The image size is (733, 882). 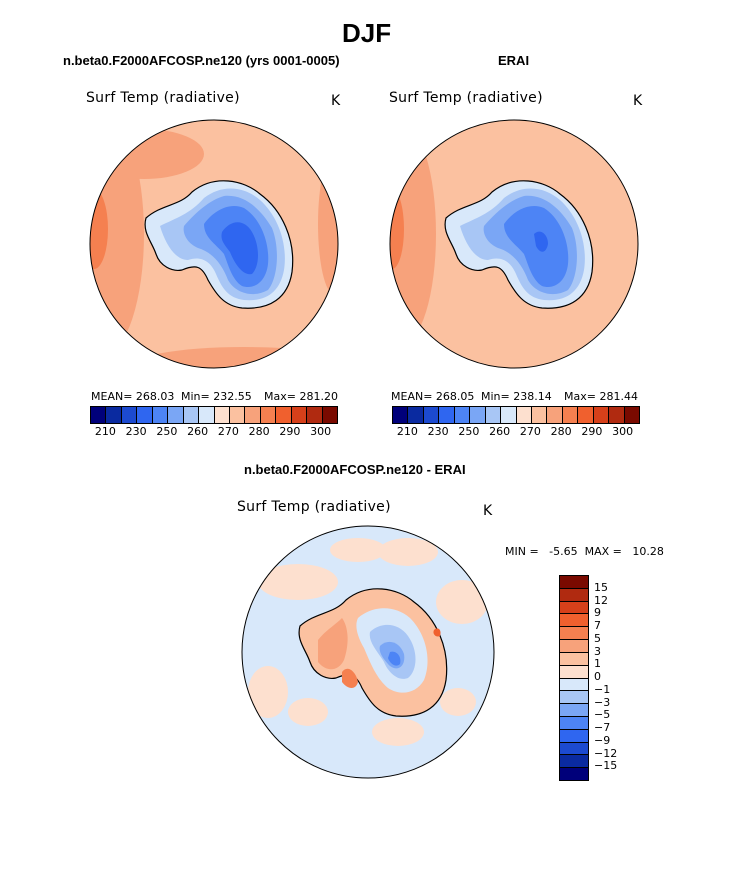 I want to click on obs-colorbar, so click(x=516, y=415).